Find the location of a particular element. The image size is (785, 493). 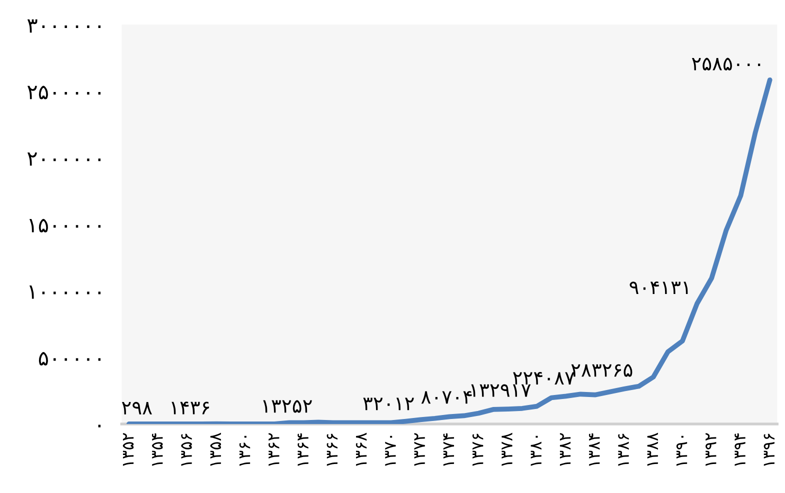

y-tick-label: ۱۰۰۰۰۰۰ is located at coordinates (65, 292).